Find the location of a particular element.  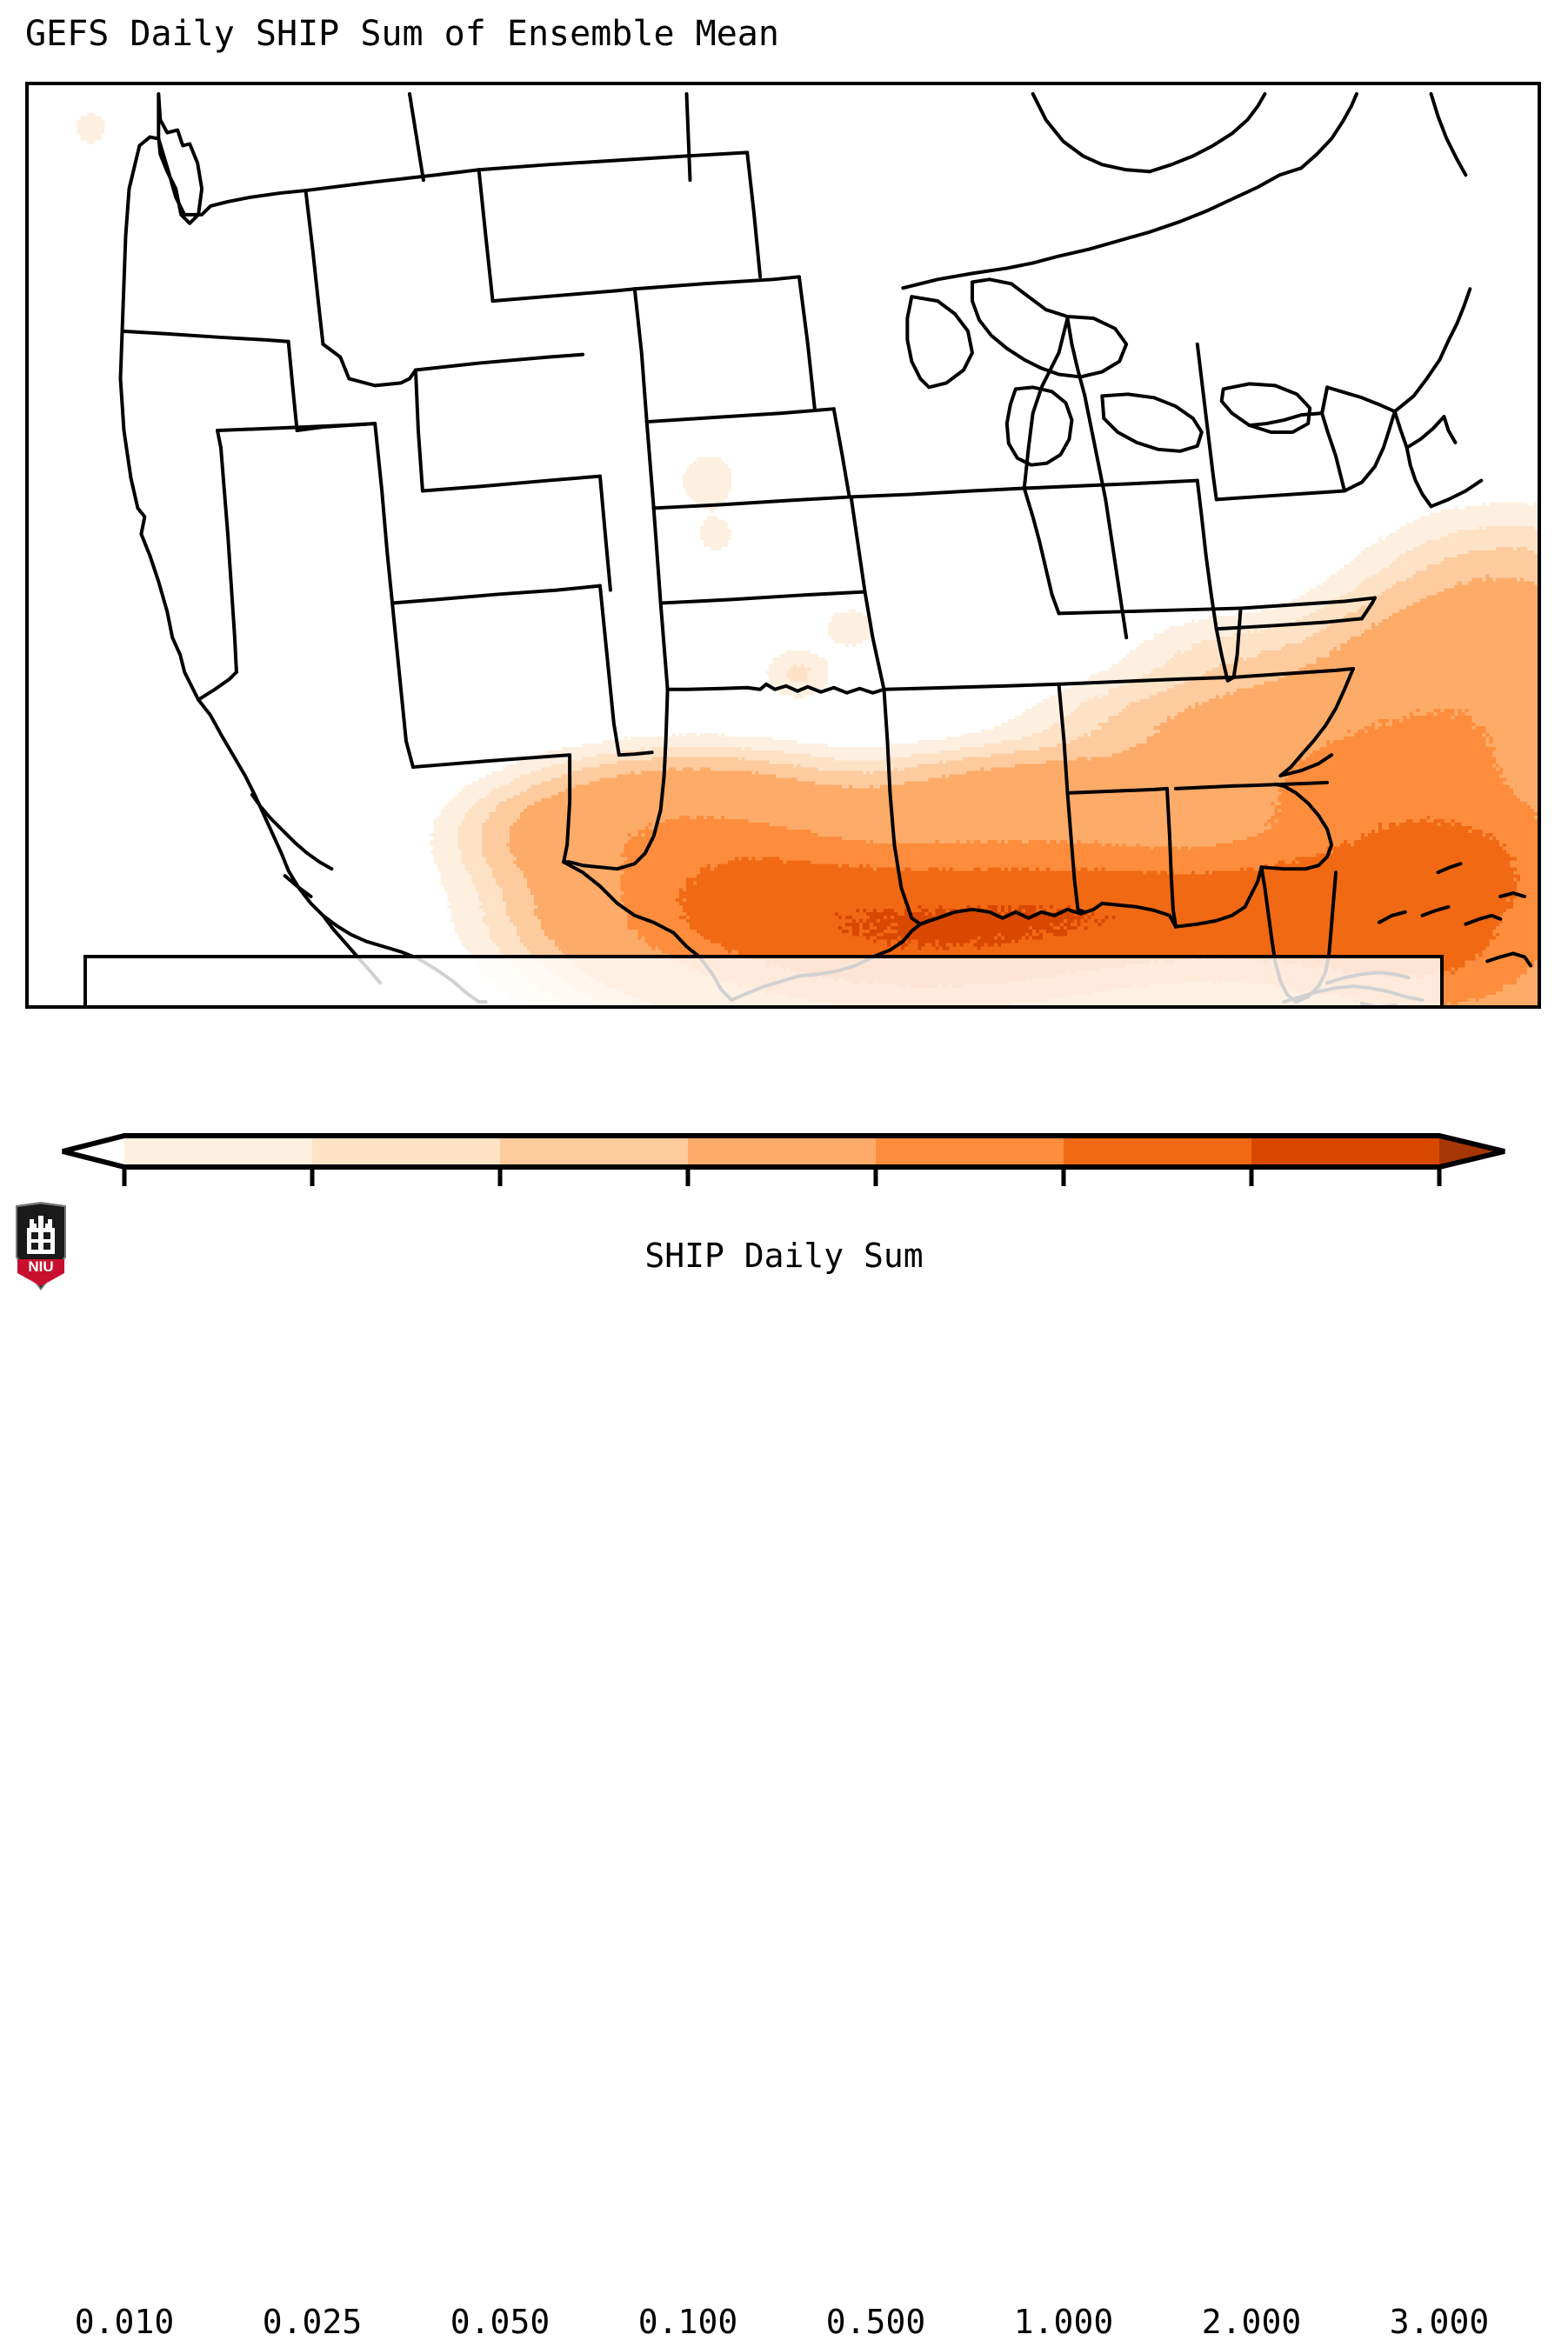

niu-logo-text: NIU is located at coordinates (40, 1267).